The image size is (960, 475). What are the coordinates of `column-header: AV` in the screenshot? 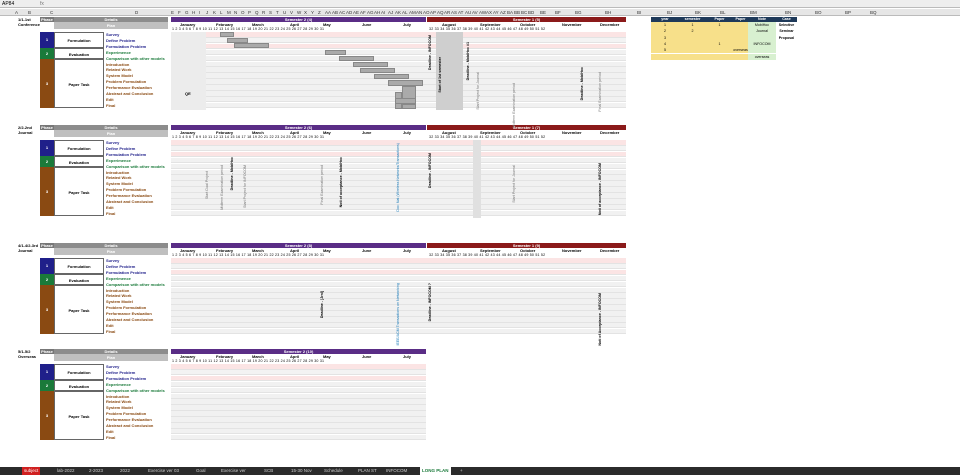 It's located at (475, 12).